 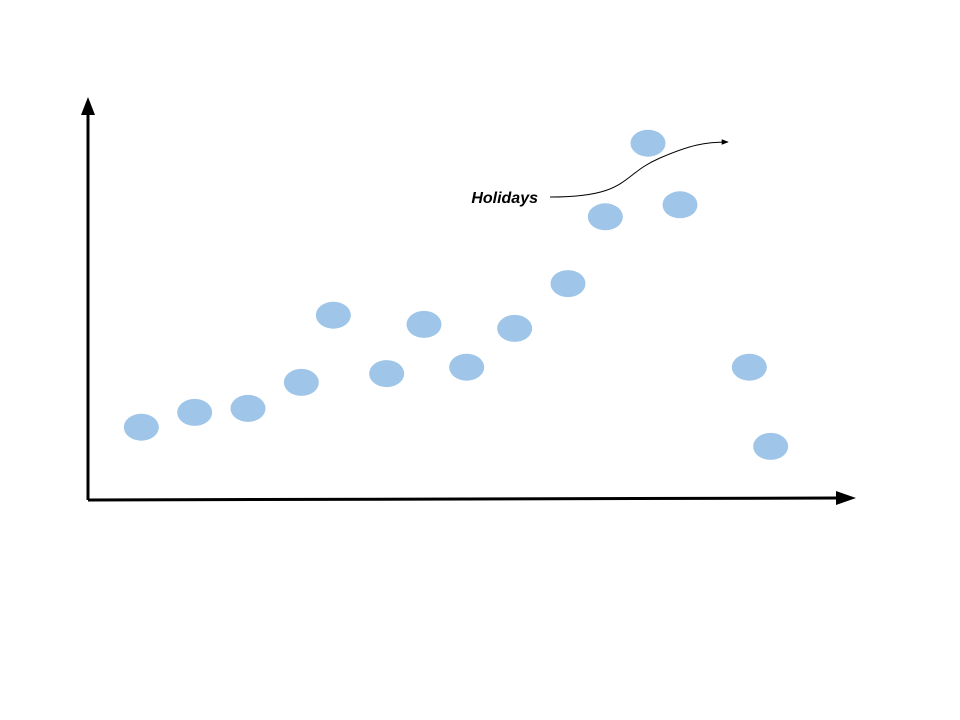 What do you see at coordinates (463, 499) in the screenshot?
I see `x-axis` at bounding box center [463, 499].